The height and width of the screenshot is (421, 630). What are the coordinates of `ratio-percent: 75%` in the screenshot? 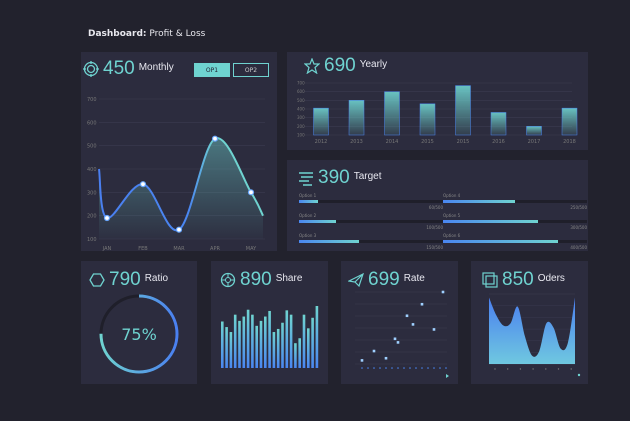 It's located at (139, 334).